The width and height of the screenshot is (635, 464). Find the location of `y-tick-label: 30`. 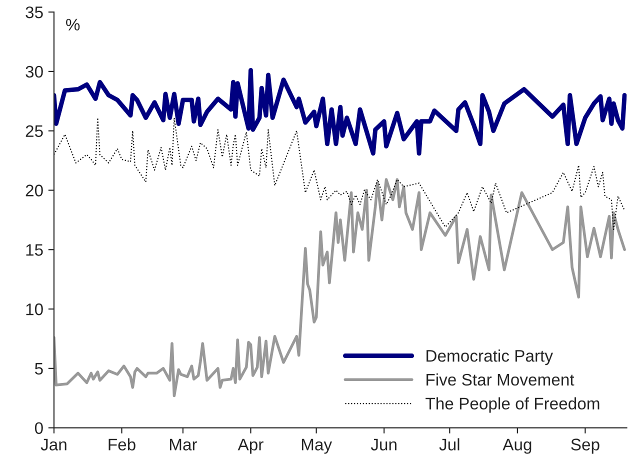

y-tick-label: 30 is located at coordinates (34, 72).